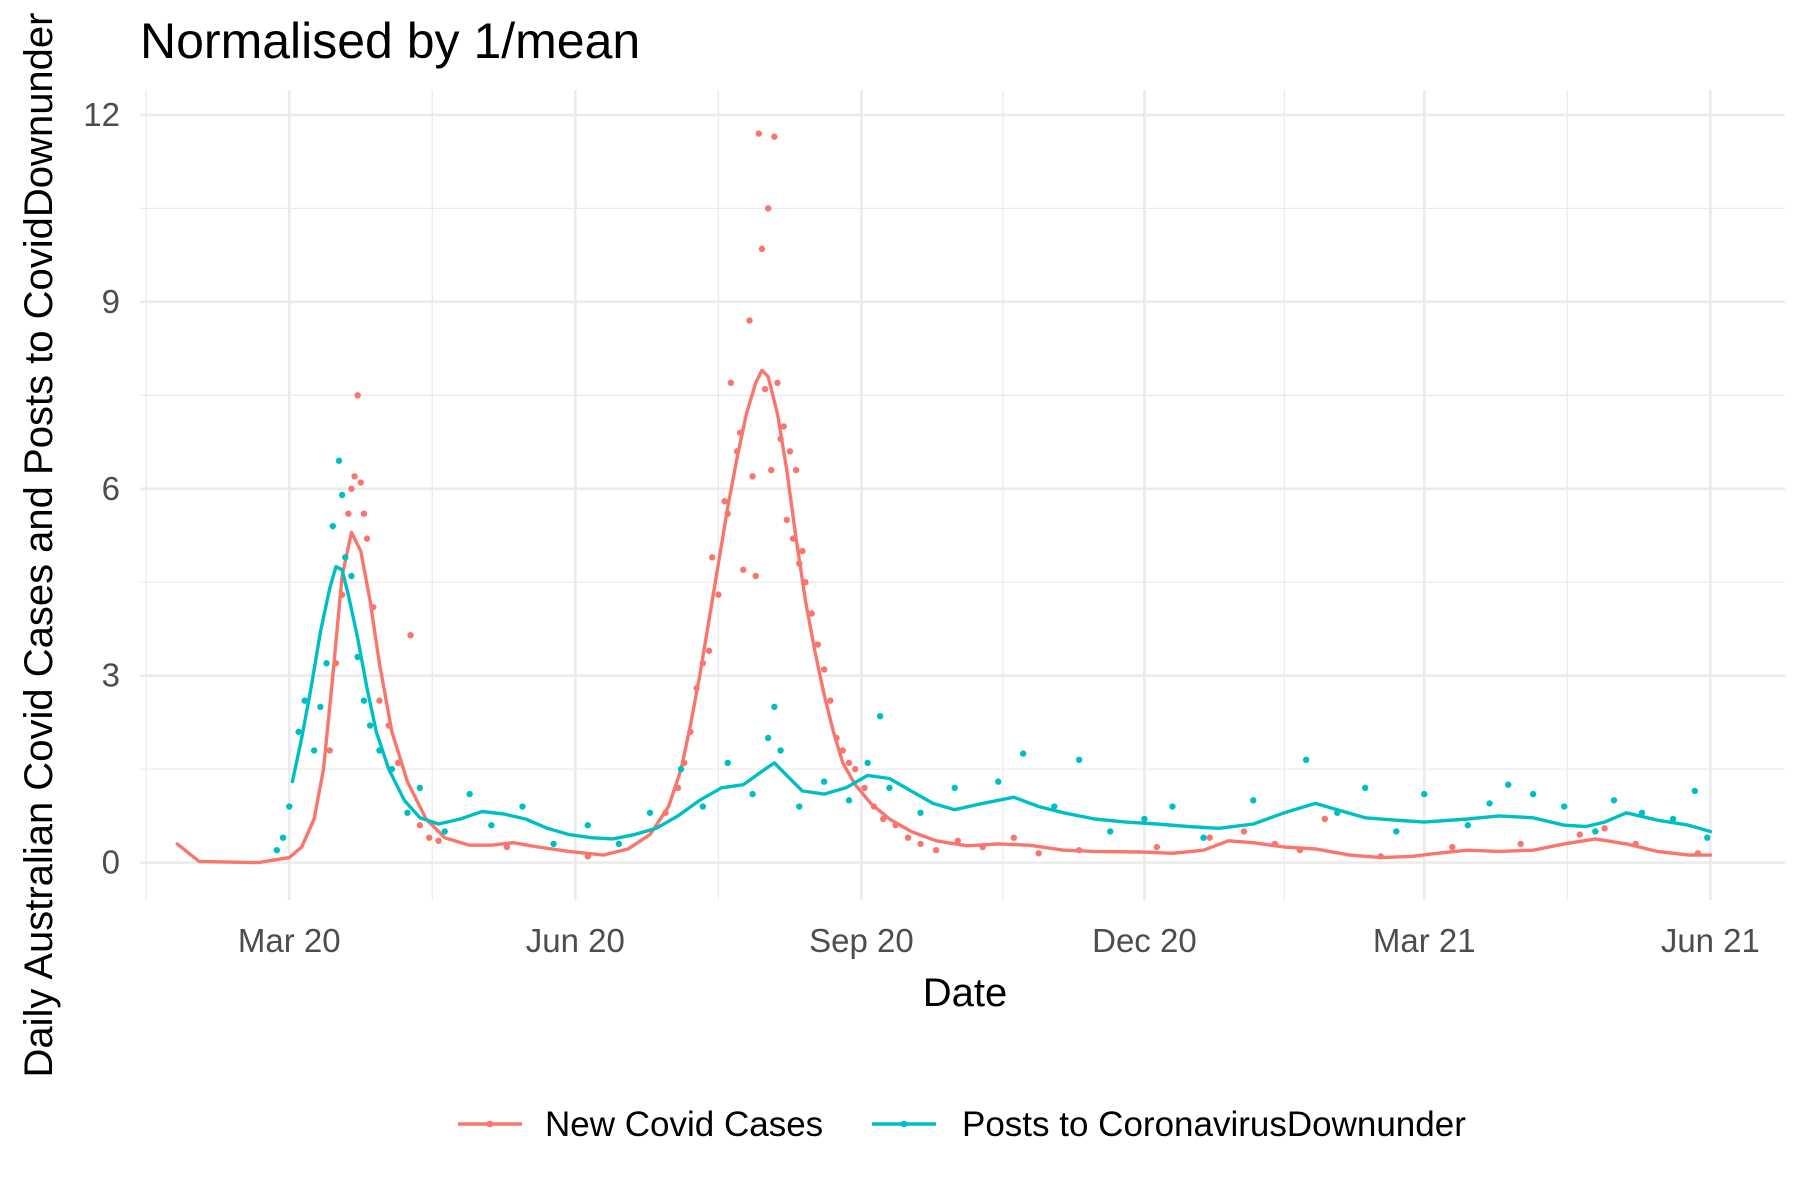 The height and width of the screenshot is (1200, 1800). What do you see at coordinates (1144, 940) in the screenshot?
I see `x-tick-label: Dec 20` at bounding box center [1144, 940].